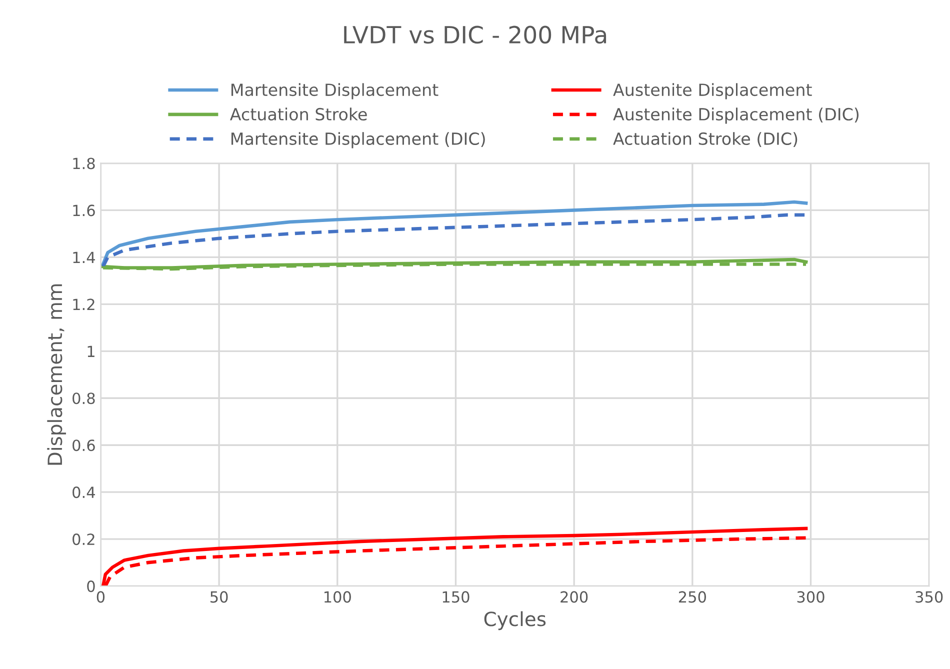  Describe the element at coordinates (91, 351) in the screenshot. I see `y-tick-label: 1` at that location.